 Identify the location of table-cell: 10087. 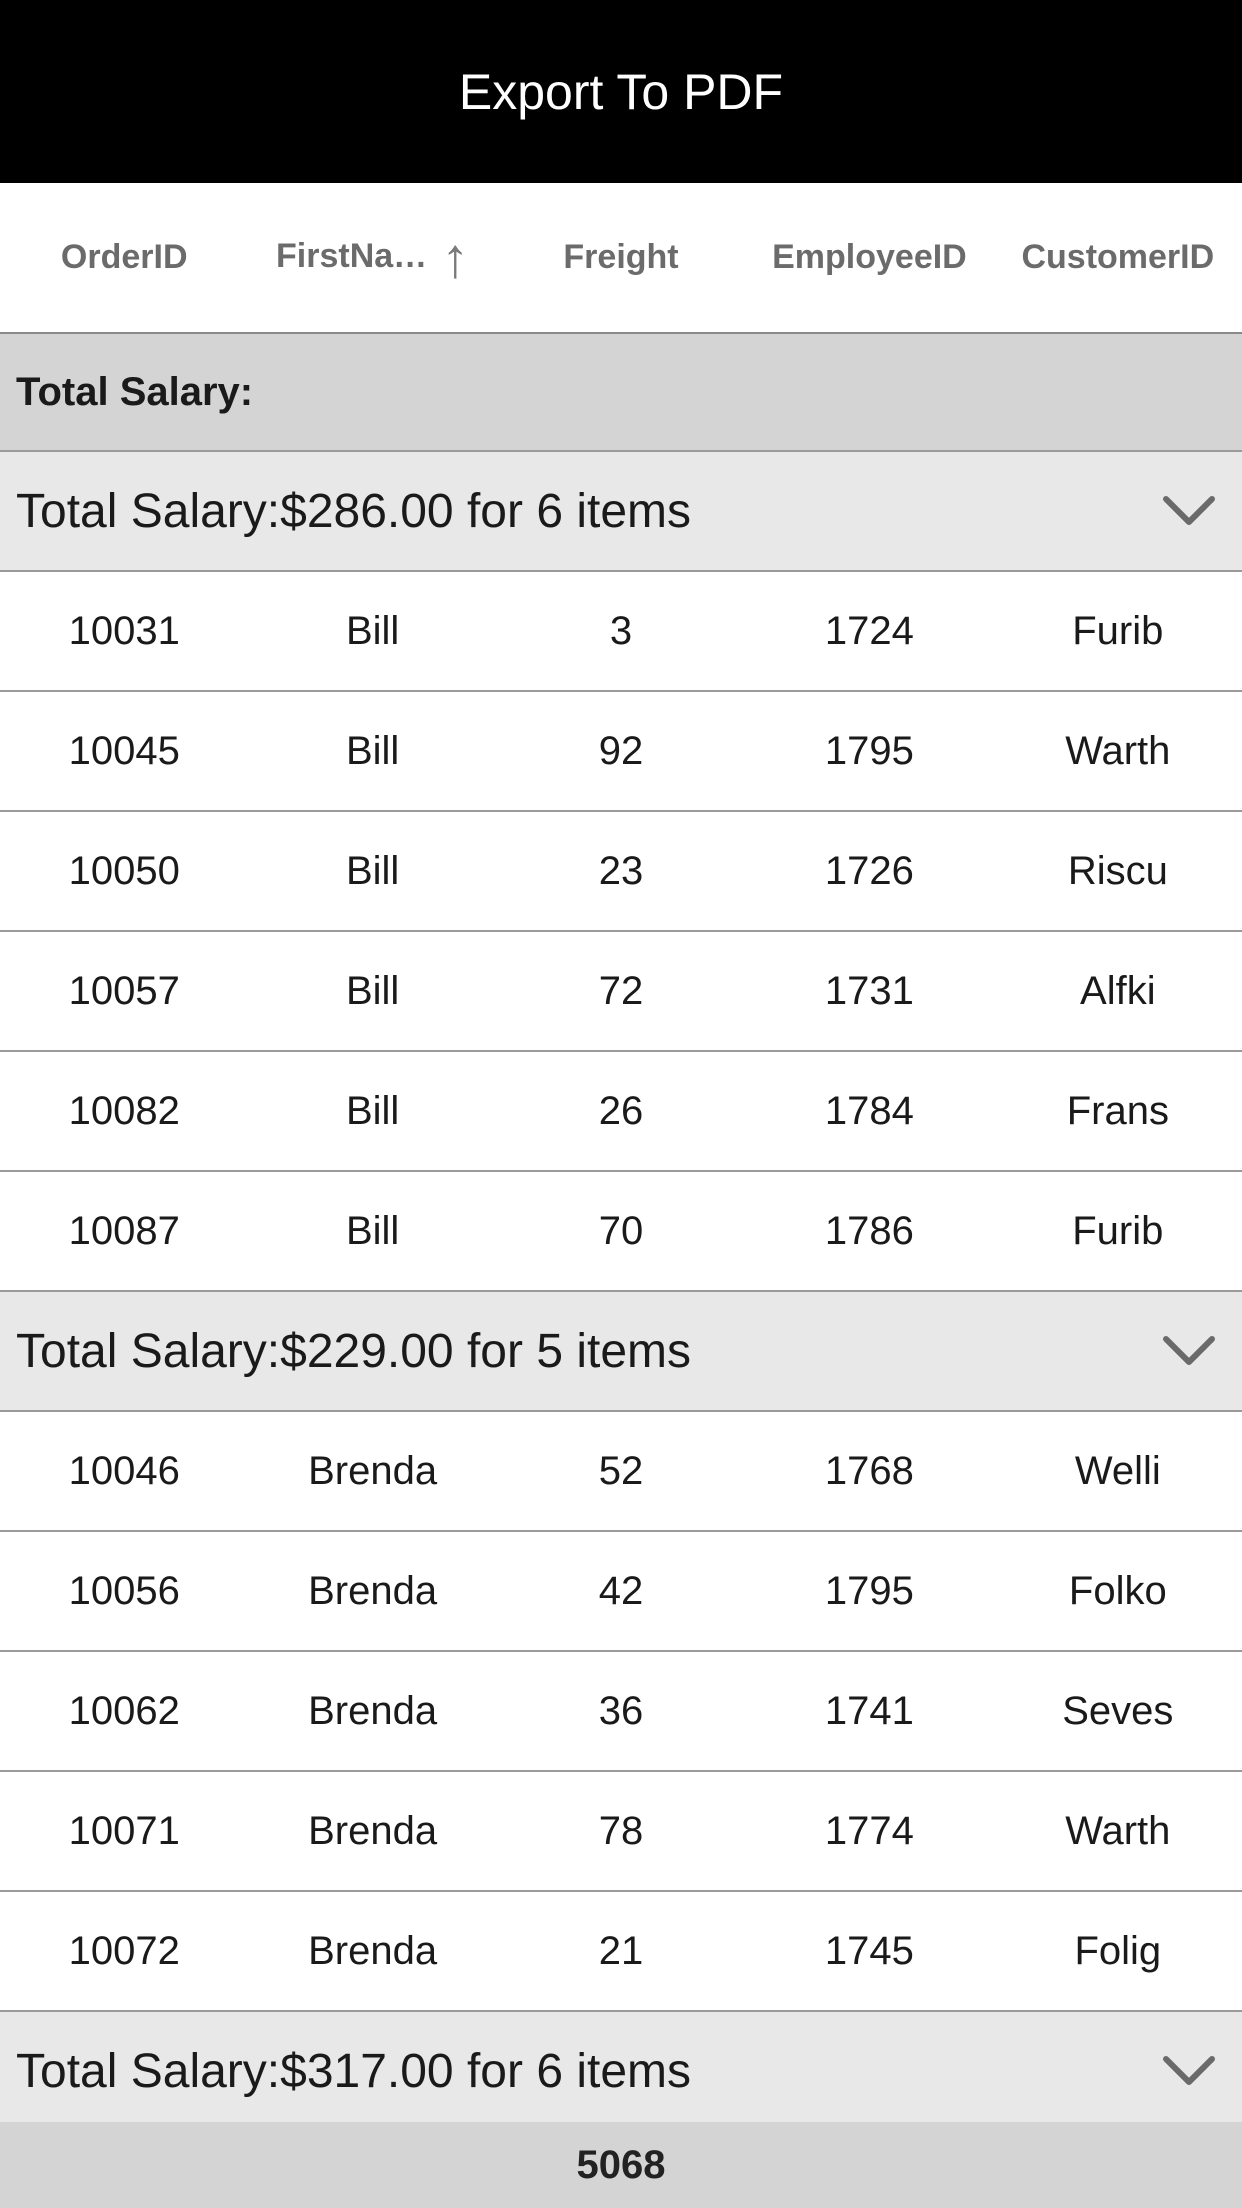
(124, 1230).